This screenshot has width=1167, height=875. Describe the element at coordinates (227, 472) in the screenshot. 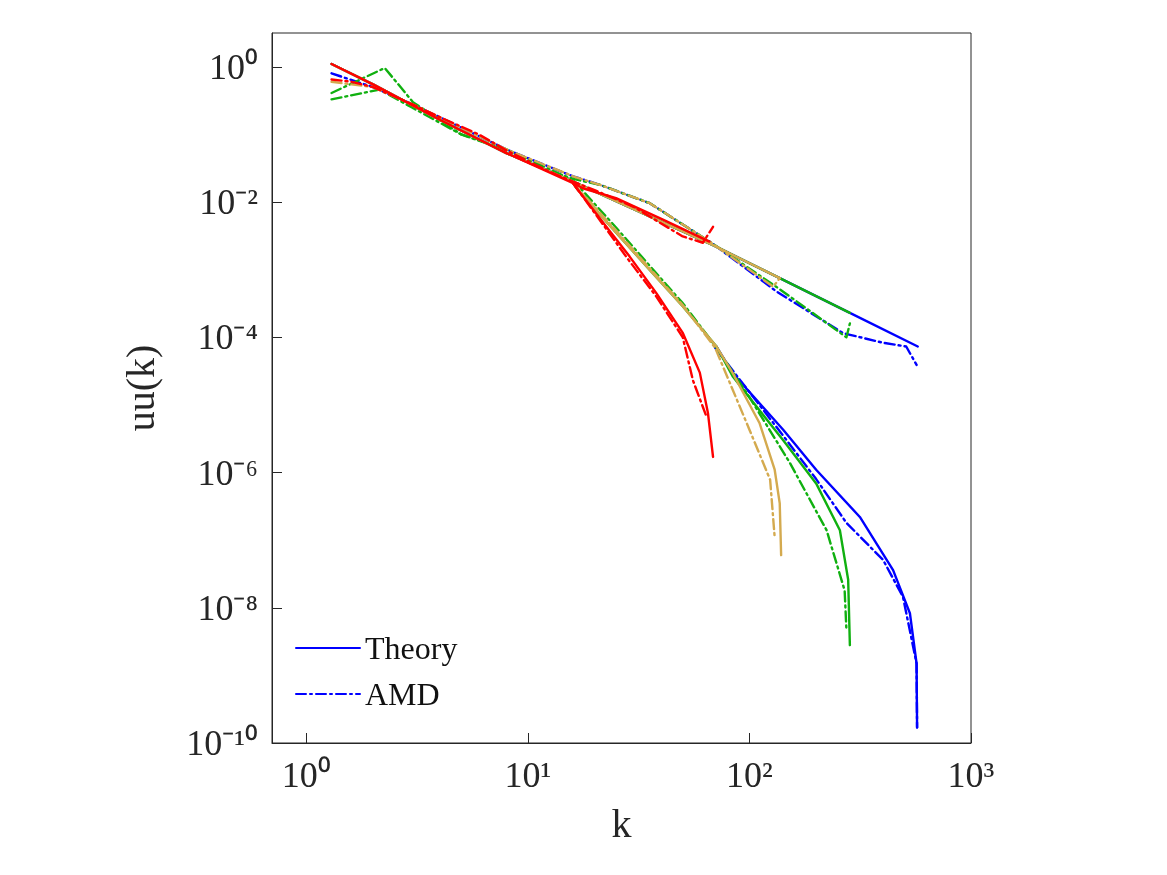

I see `y-tick-label: 10⁻⁶` at that location.